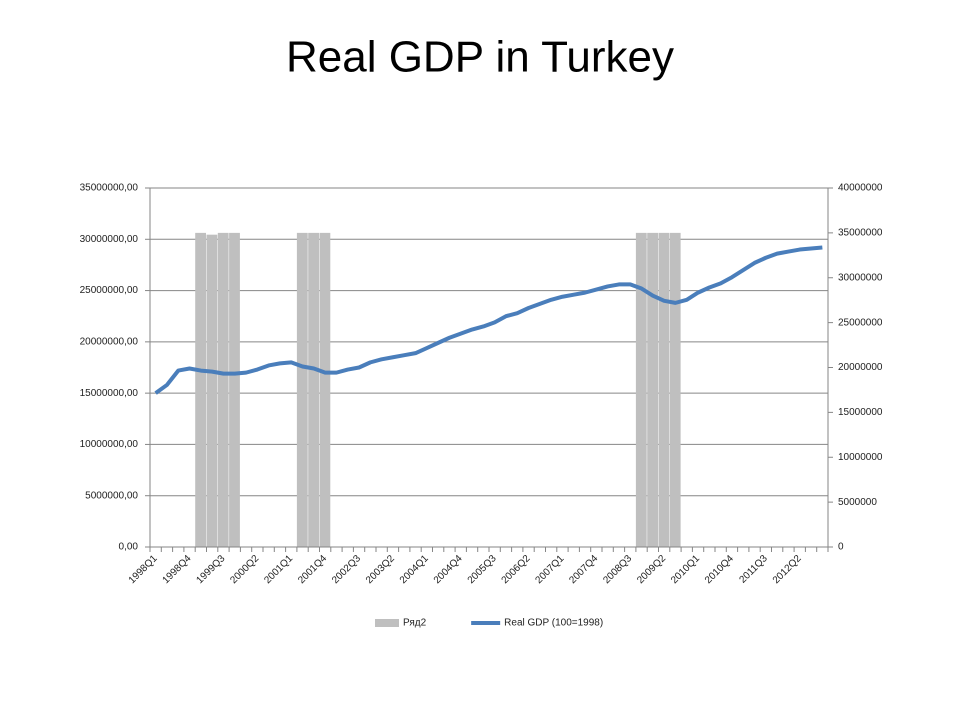 This screenshot has width=960, height=720. What do you see at coordinates (787, 569) in the screenshot?
I see `x-tick-label: 2012Q2` at bounding box center [787, 569].